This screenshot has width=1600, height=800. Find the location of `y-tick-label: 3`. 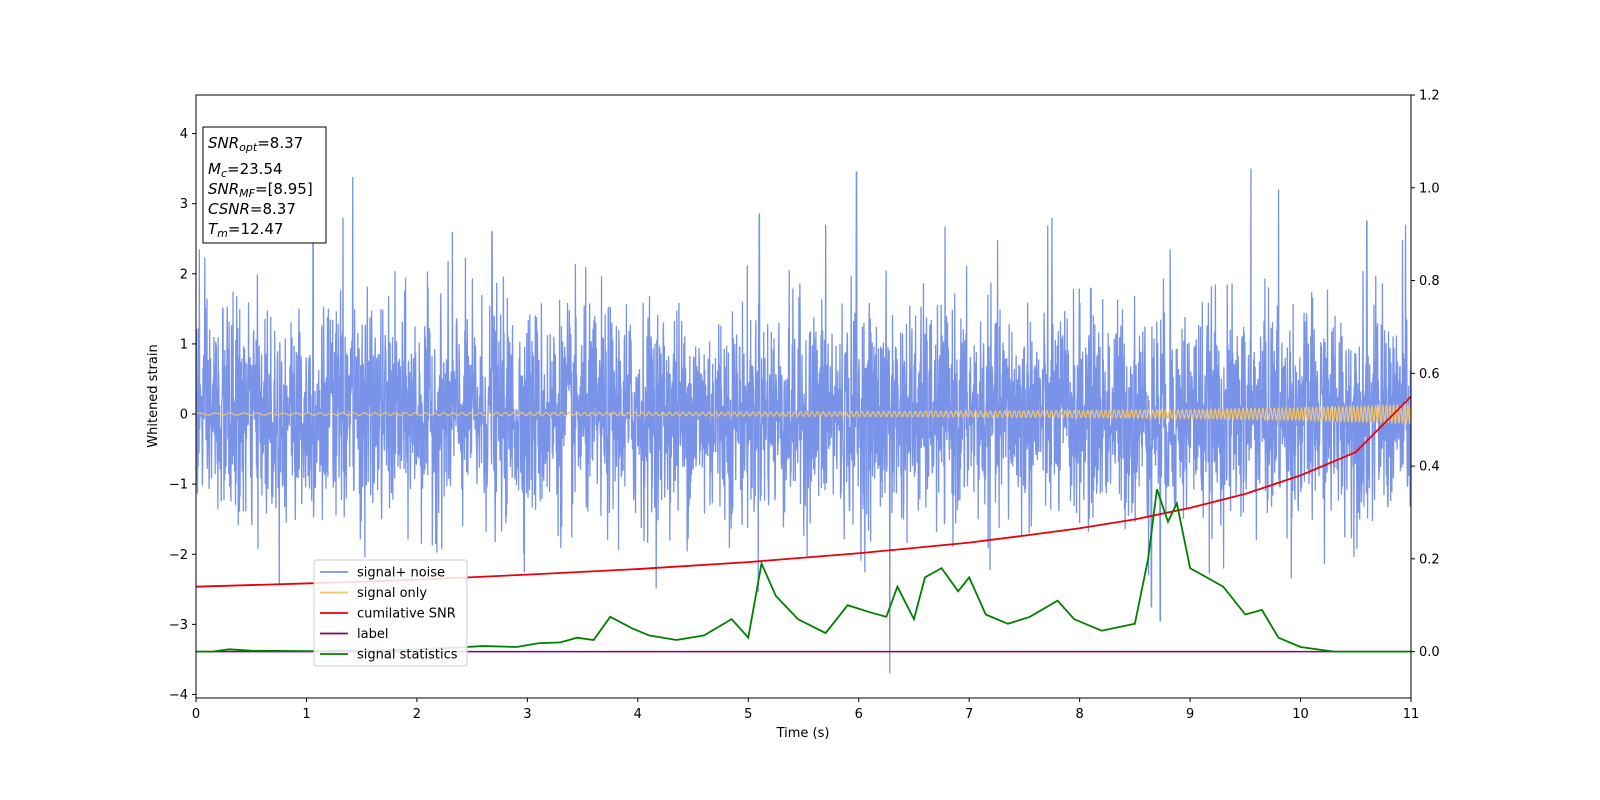

y-tick-label: 3 is located at coordinates (184, 204).